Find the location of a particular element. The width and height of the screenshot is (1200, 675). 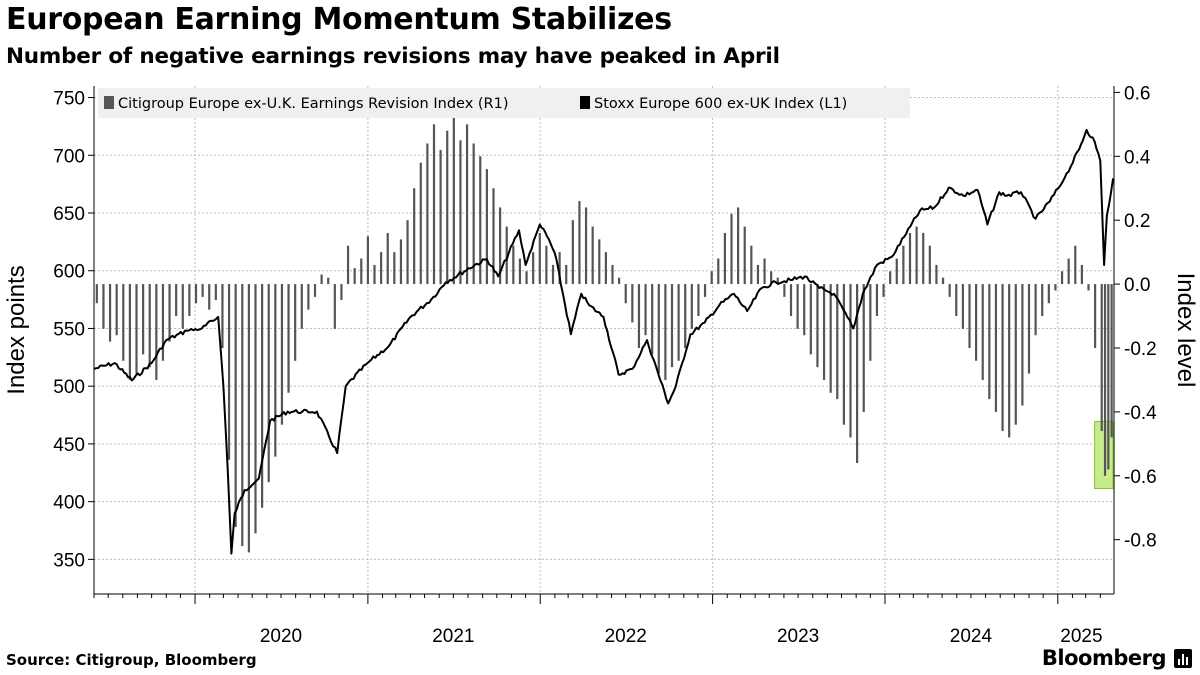

right-tick-label: 0.2 is located at coordinates (1137, 221).